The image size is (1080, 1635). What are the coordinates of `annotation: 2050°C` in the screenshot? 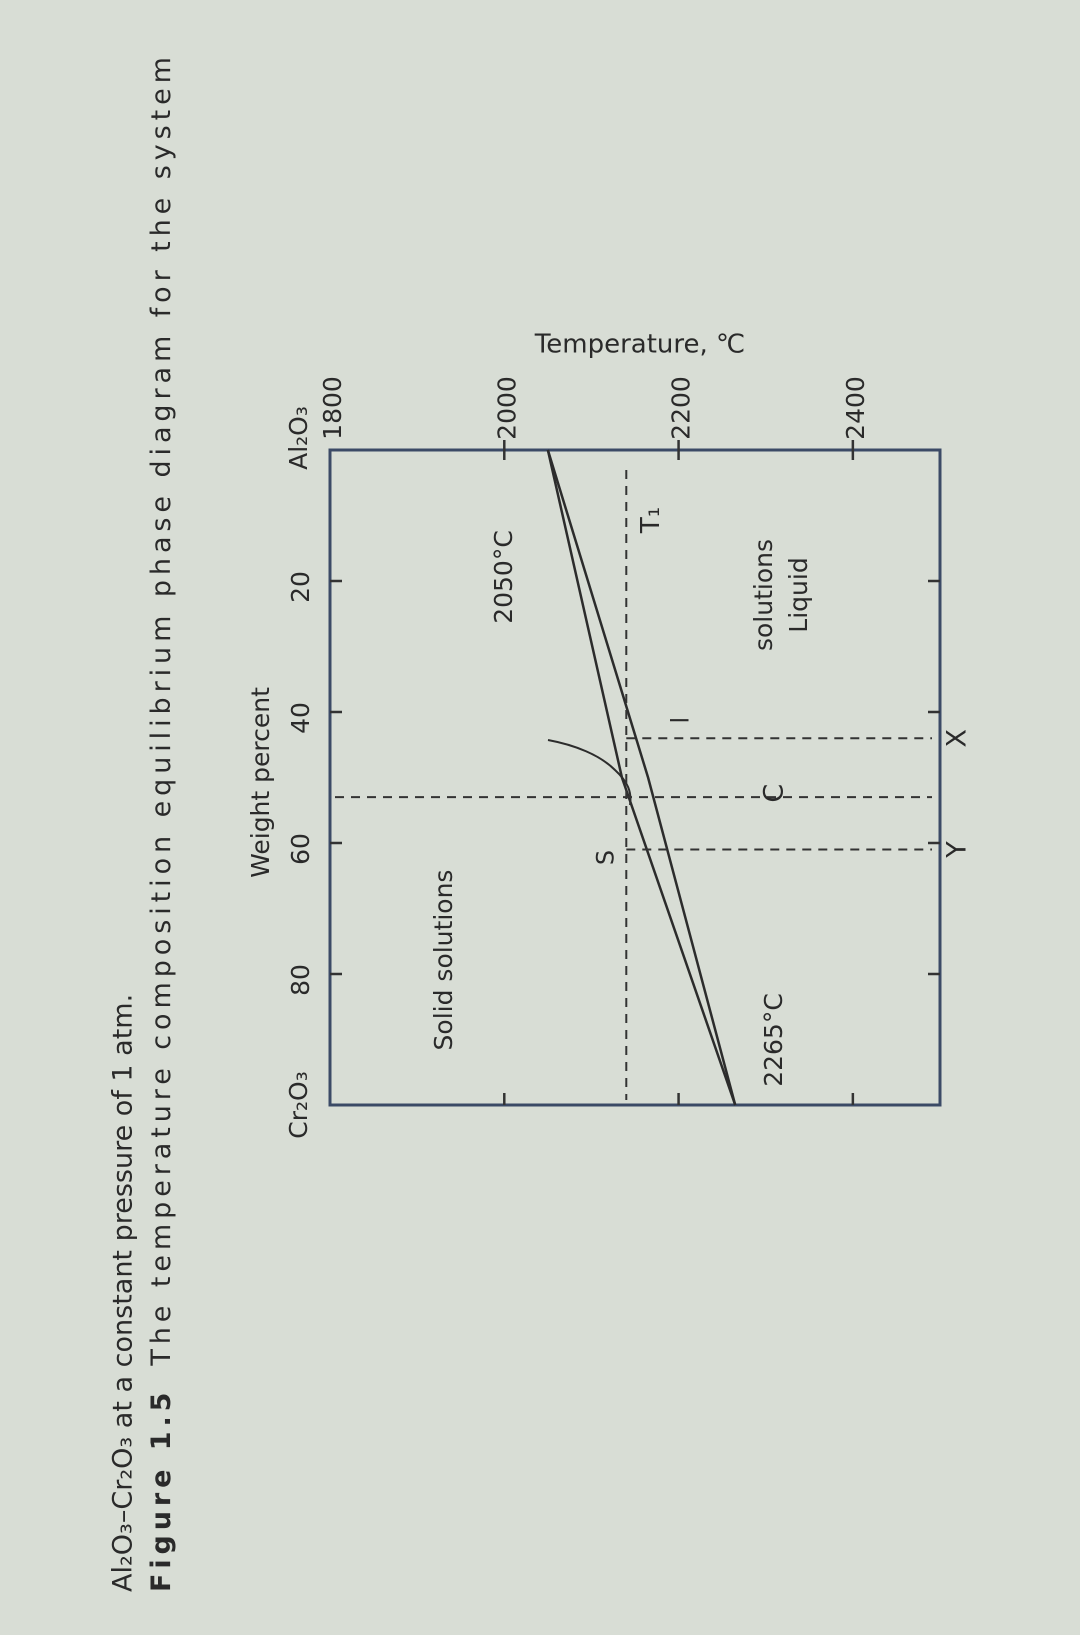 It's located at (503, 577).